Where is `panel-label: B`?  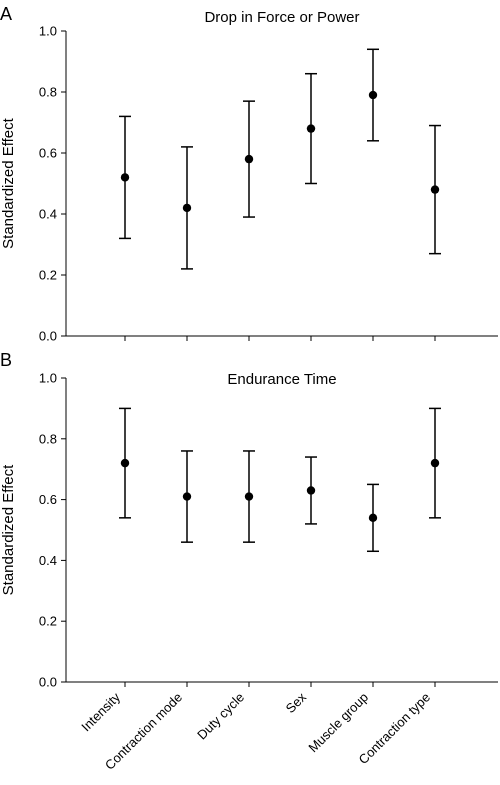 panel-label: B is located at coordinates (6, 360).